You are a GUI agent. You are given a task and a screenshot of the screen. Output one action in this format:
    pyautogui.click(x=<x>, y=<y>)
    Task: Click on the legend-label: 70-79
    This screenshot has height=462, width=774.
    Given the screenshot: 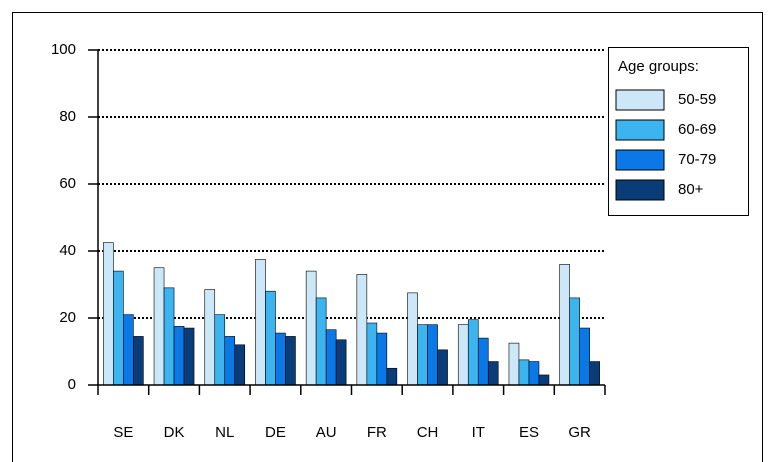 What is the action you would take?
    pyautogui.click(x=697, y=159)
    